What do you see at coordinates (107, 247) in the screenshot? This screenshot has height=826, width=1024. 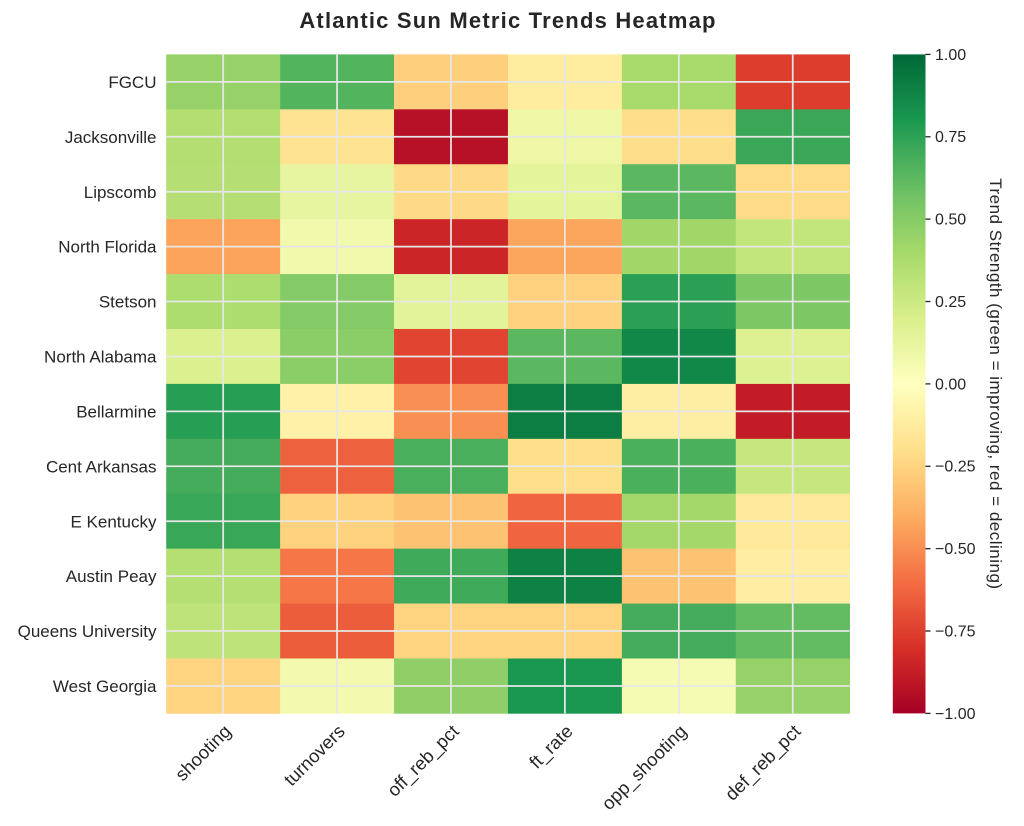 I see `svg-text: North Florida` at bounding box center [107, 247].